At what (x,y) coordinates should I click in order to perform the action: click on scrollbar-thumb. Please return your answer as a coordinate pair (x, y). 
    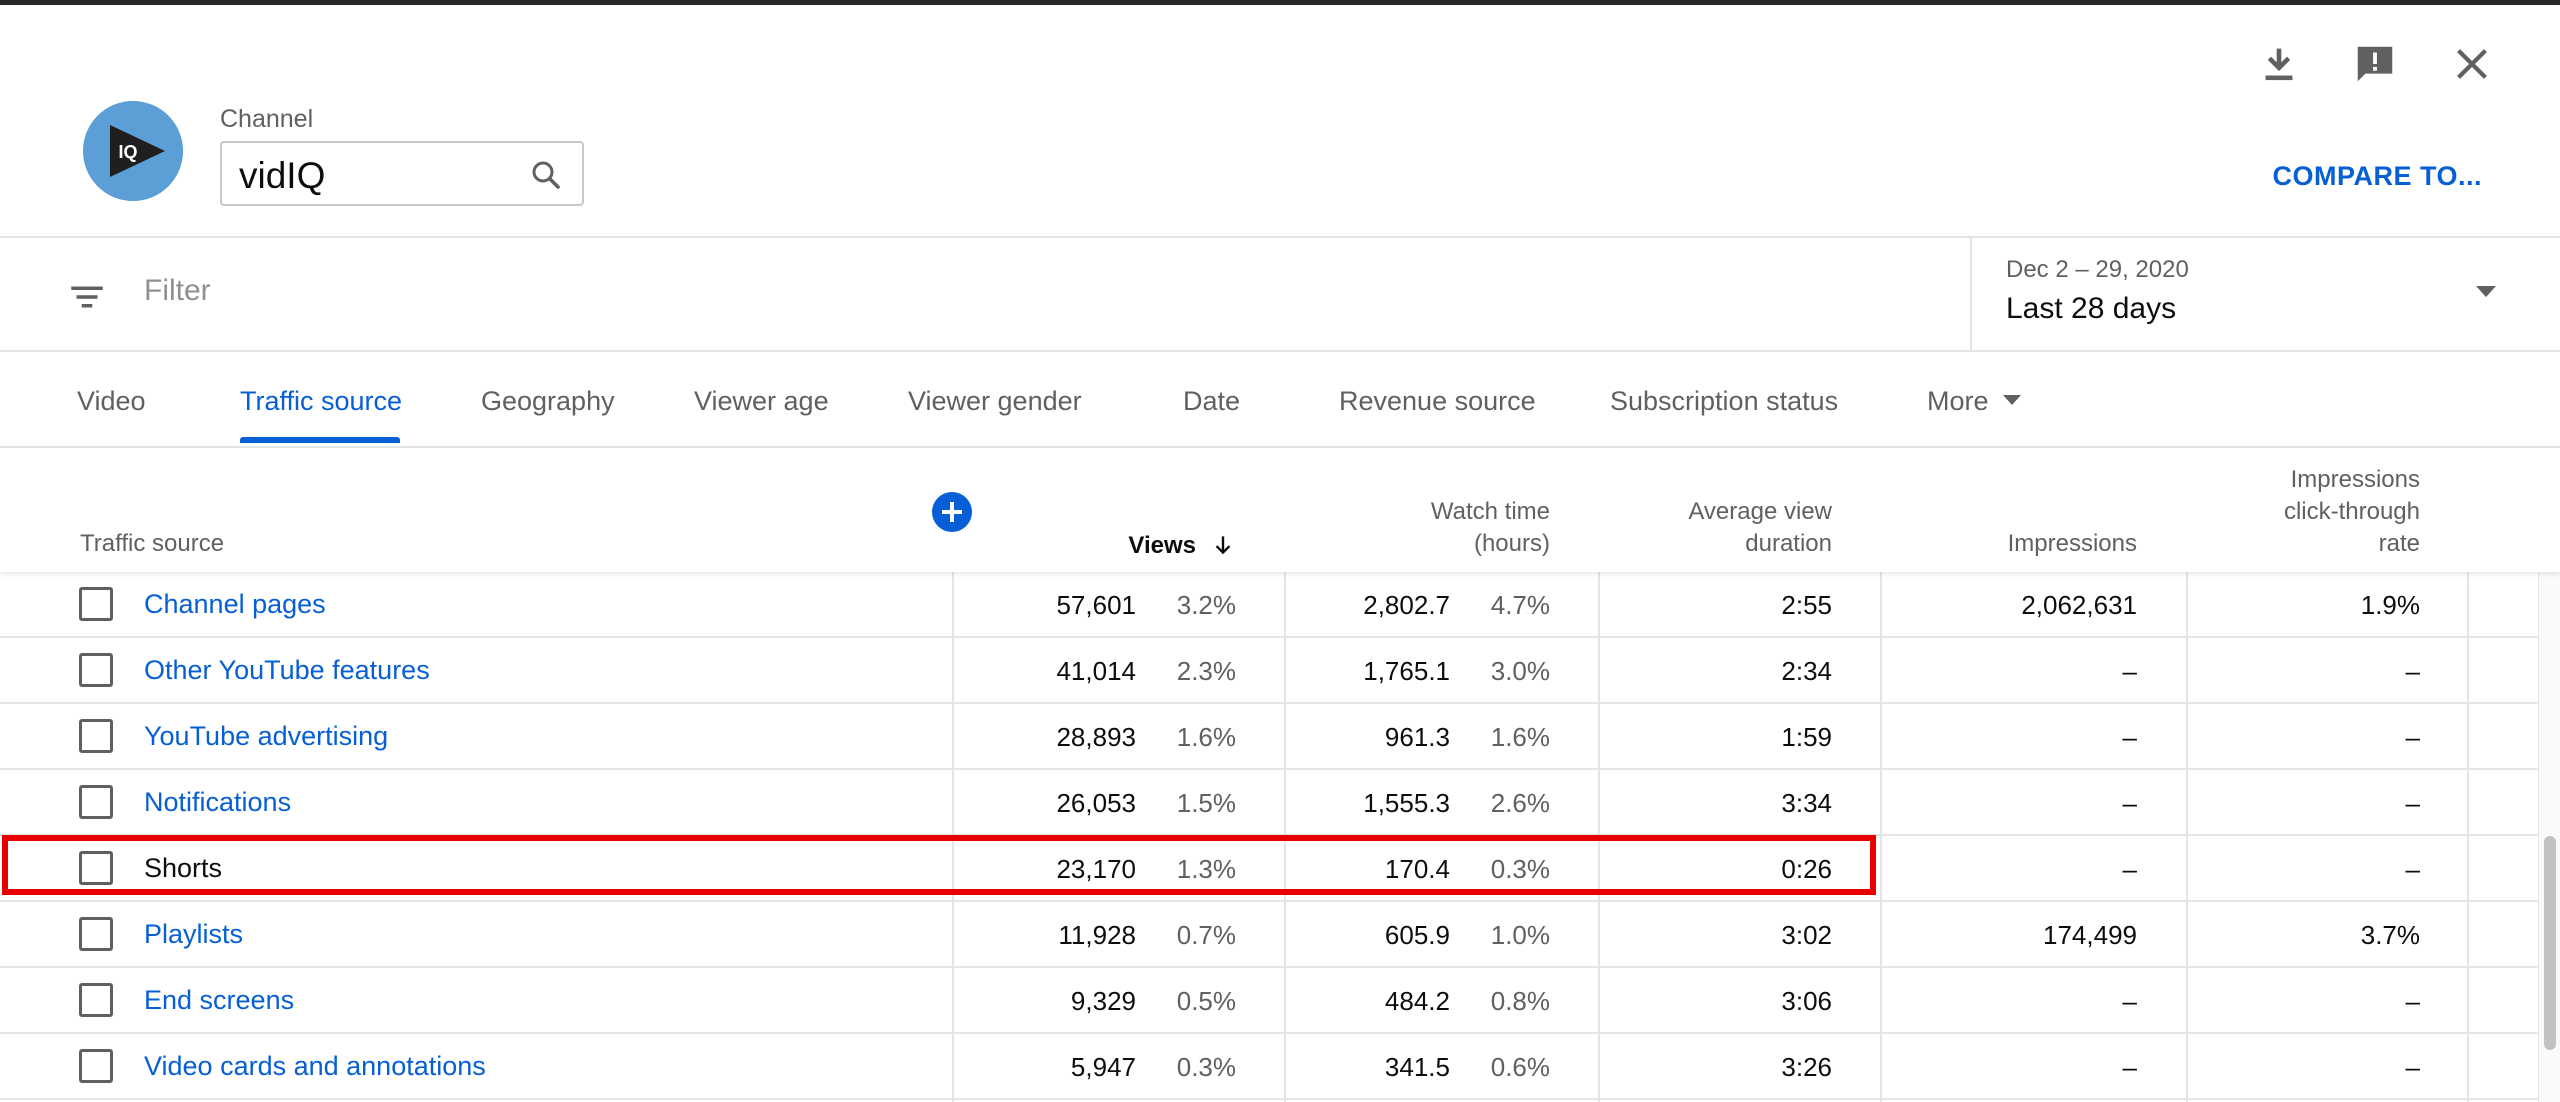
    Looking at the image, I should click on (2550, 943).